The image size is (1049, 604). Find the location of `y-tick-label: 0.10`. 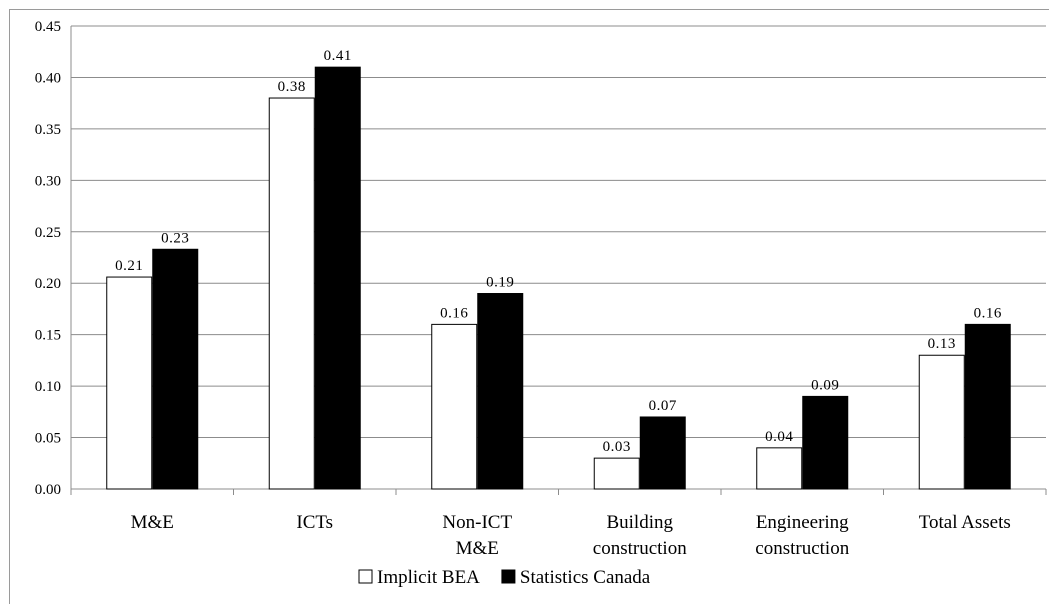

y-tick-label: 0.10 is located at coordinates (48, 387).